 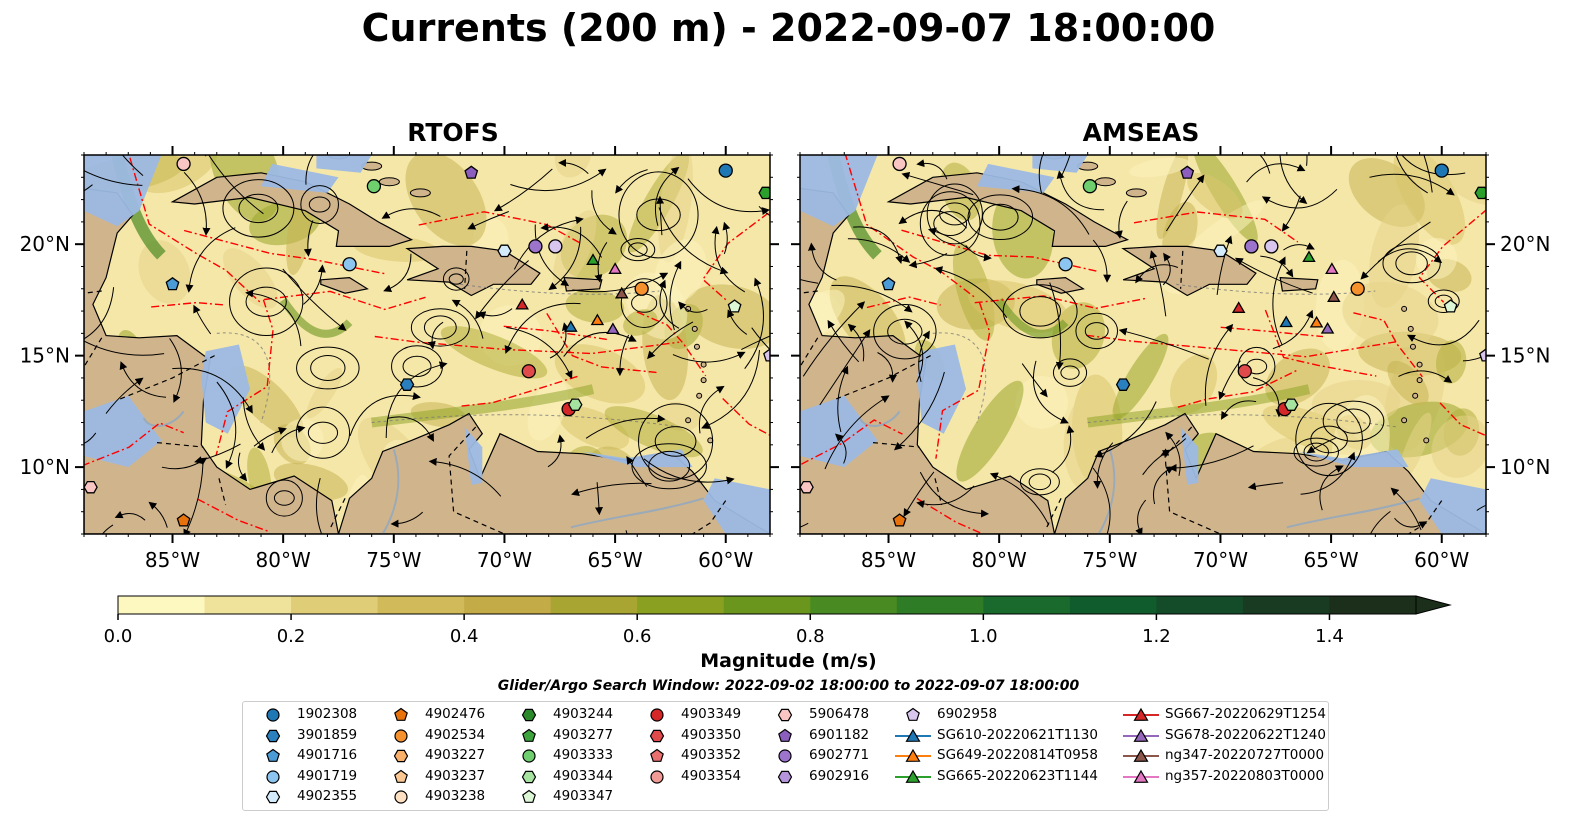 I want to click on legend-label: SG678-20220622T1240, so click(x=1245, y=734).